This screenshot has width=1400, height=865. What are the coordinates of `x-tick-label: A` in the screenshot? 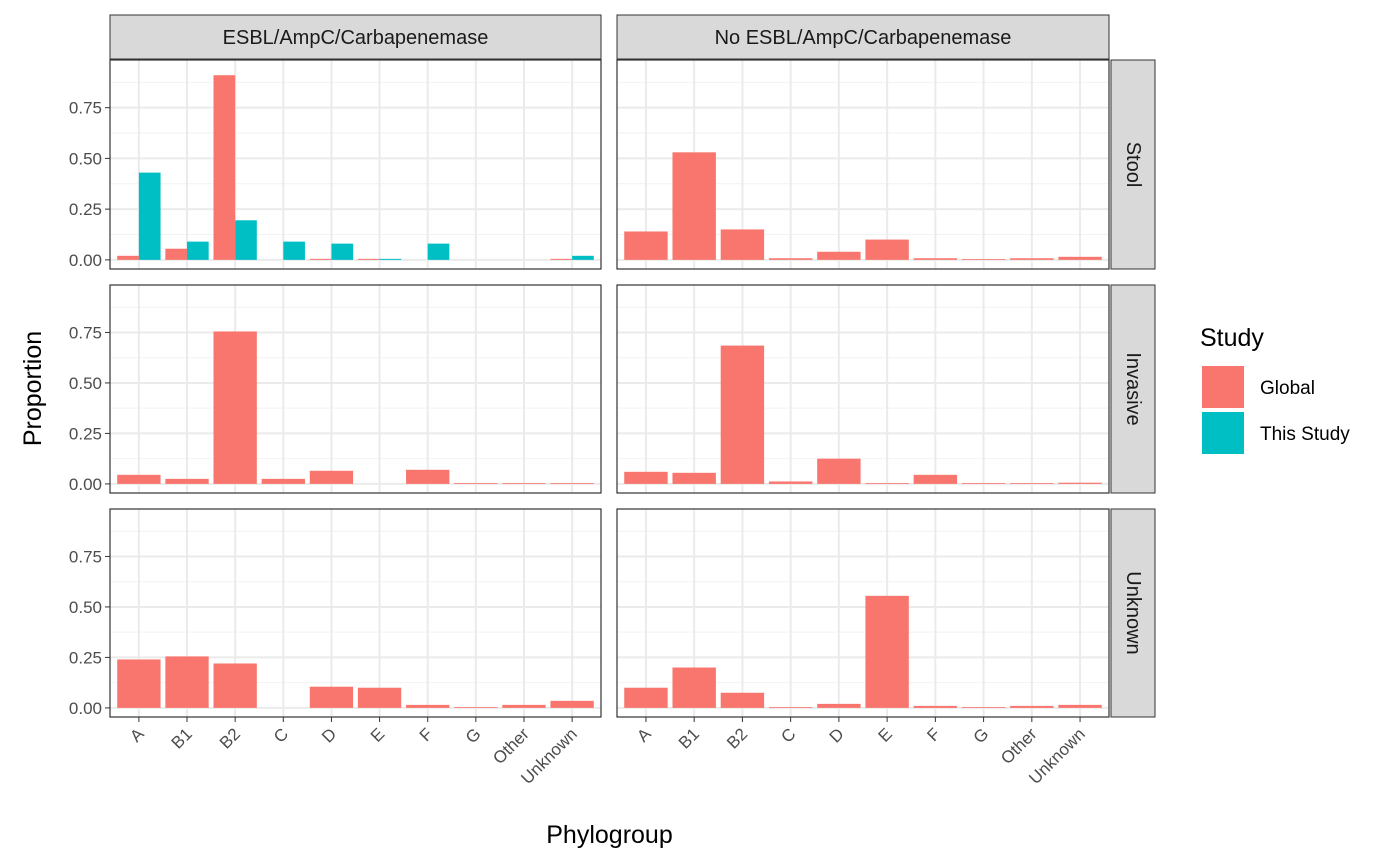 It's located at (137, 735).